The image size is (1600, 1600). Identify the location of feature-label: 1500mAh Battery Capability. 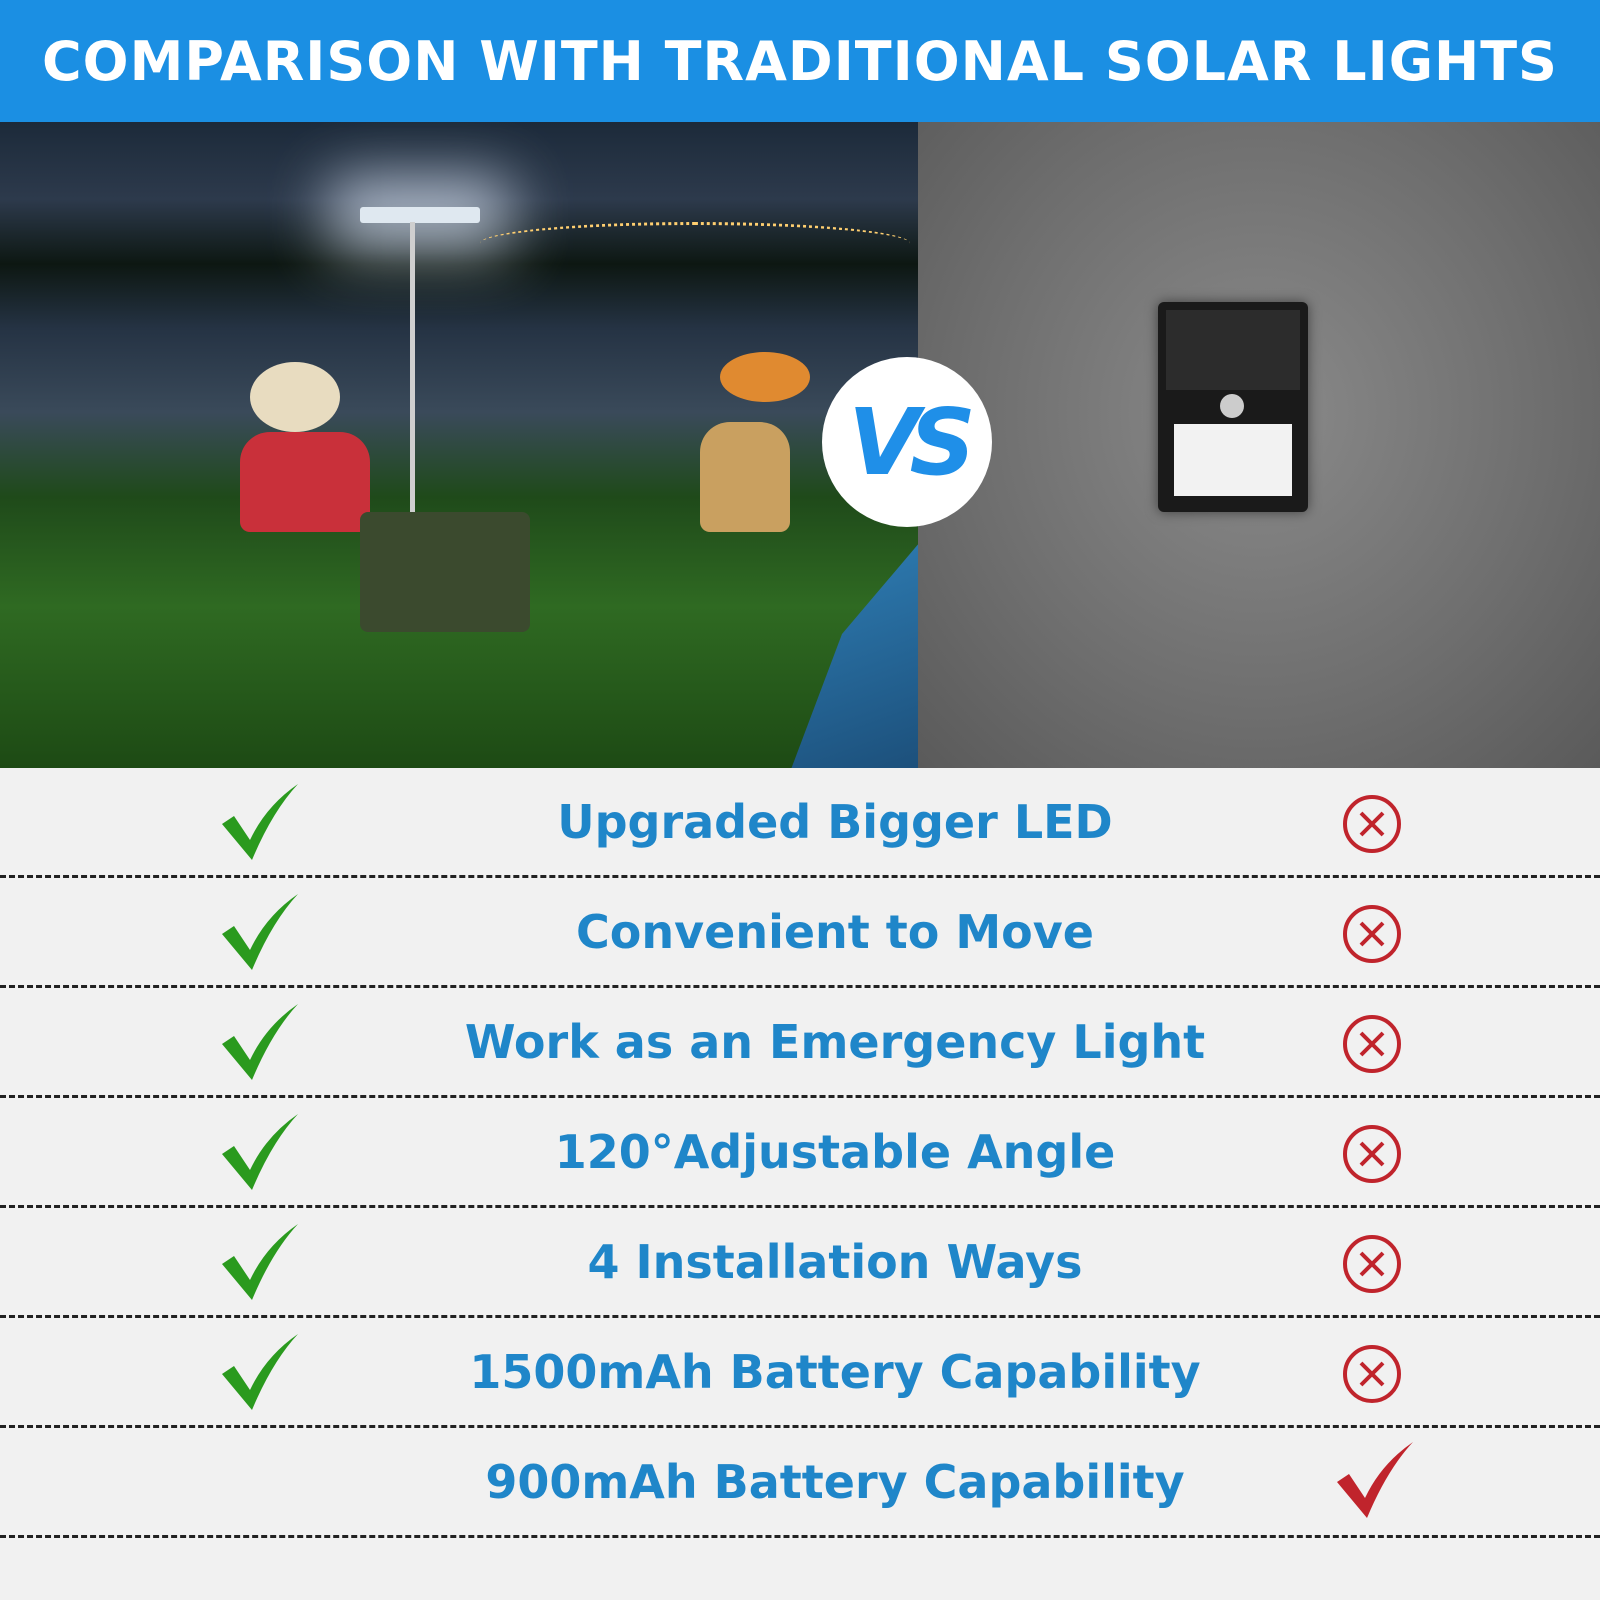
(835, 1371).